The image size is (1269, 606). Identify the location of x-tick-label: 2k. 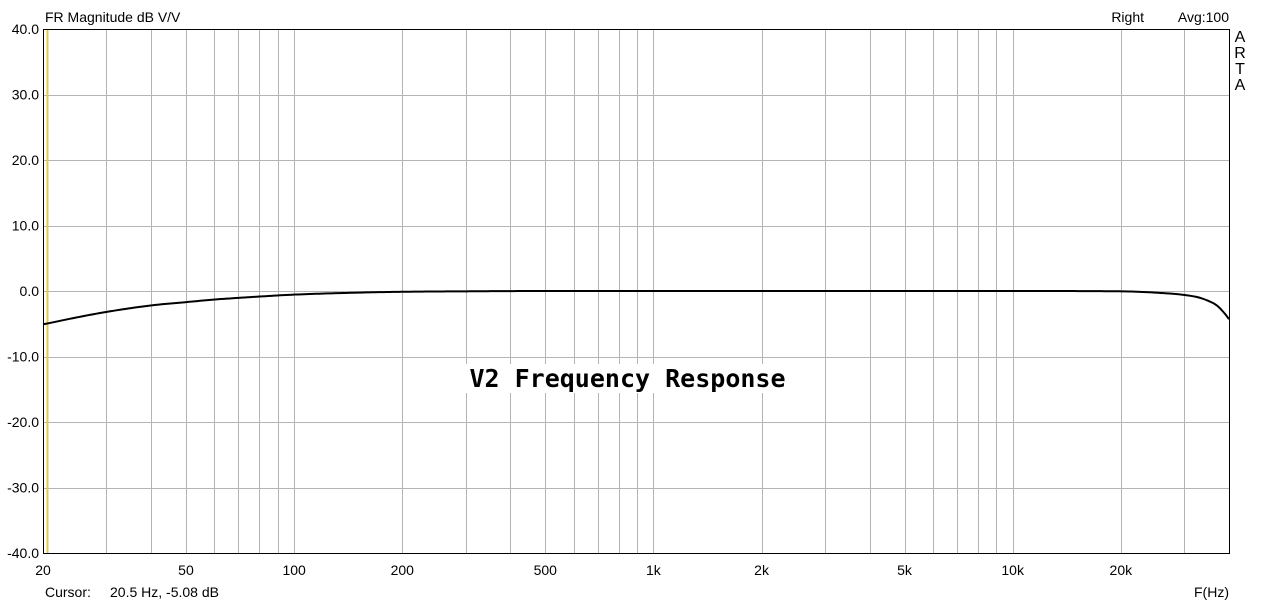
(762, 570).